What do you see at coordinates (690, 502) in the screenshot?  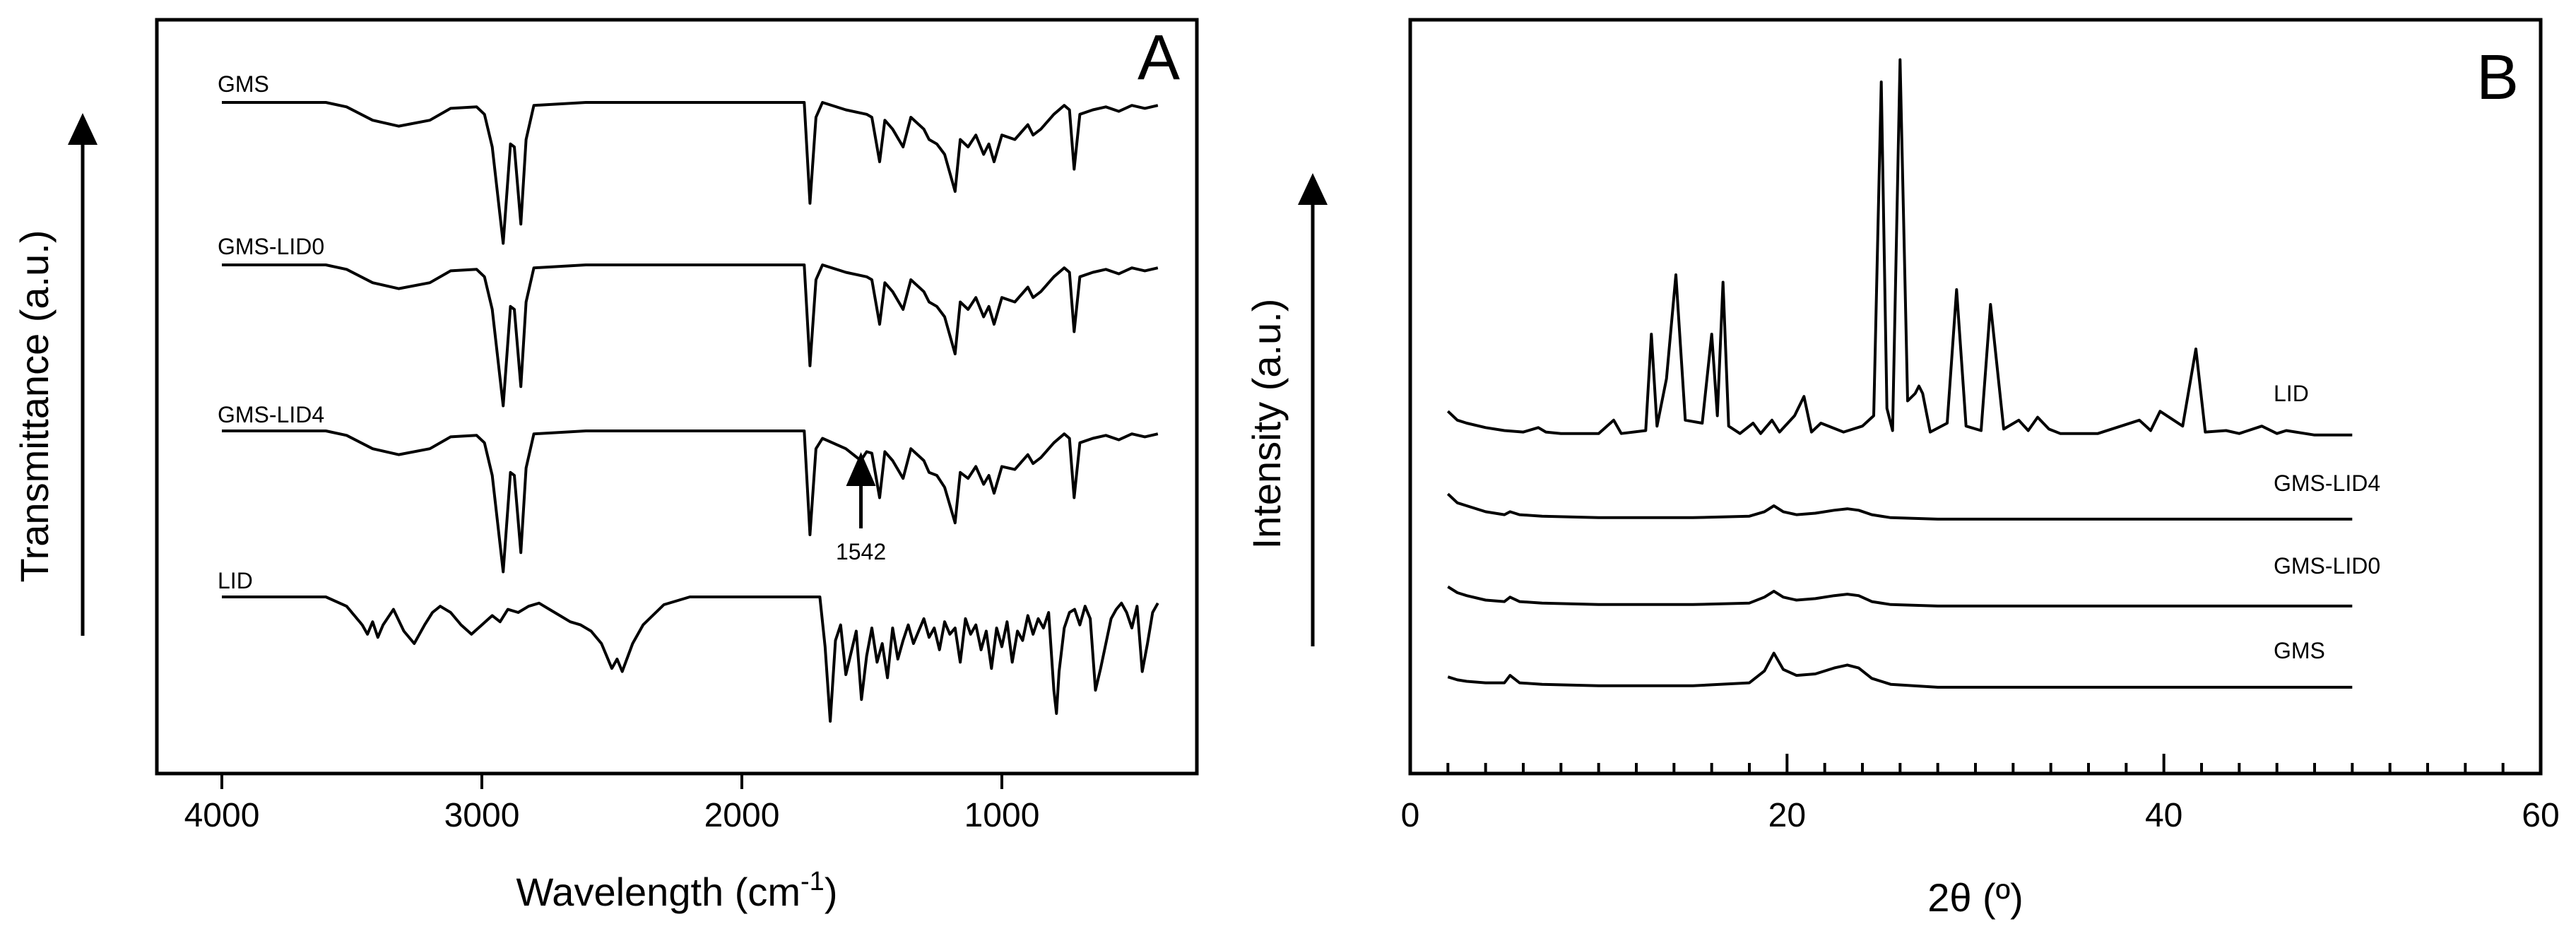 I see `panel-a-trace-gms-lid4` at bounding box center [690, 502].